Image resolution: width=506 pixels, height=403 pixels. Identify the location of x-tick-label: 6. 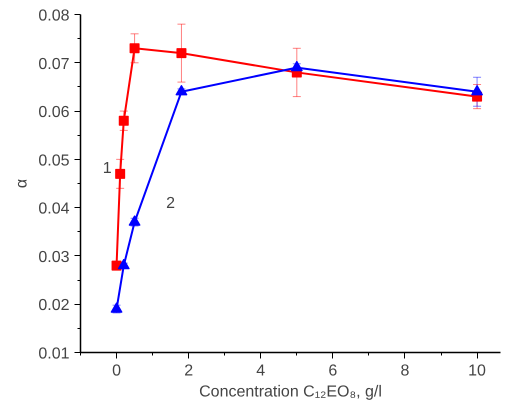
(333, 371).